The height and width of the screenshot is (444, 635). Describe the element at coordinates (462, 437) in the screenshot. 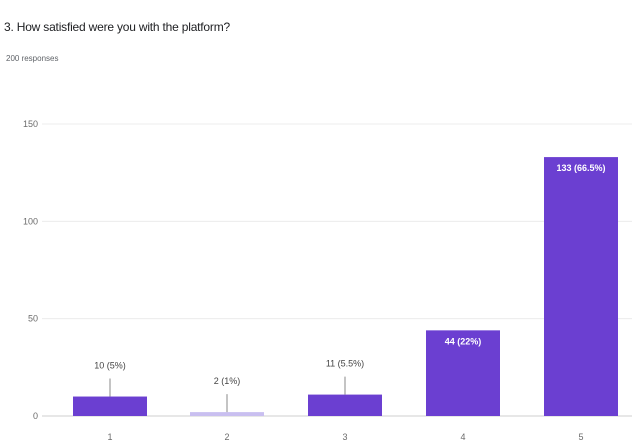

I see `x-tick-label: 4` at that location.